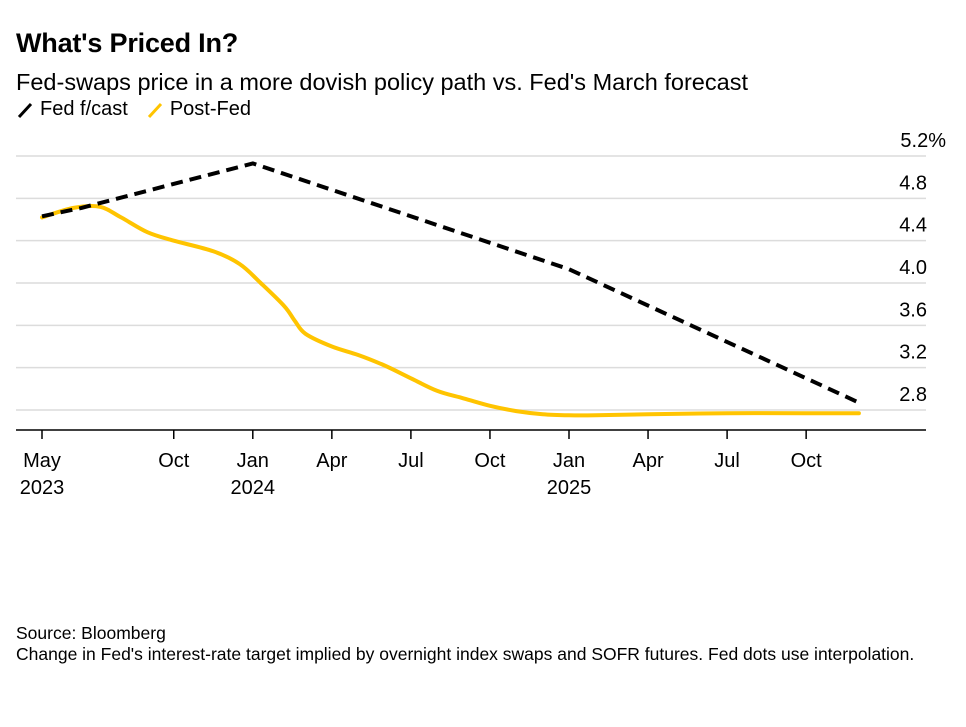 This screenshot has height=727, width=966. Describe the element at coordinates (913, 226) in the screenshot. I see `y-tick-label: 4.4` at that location.